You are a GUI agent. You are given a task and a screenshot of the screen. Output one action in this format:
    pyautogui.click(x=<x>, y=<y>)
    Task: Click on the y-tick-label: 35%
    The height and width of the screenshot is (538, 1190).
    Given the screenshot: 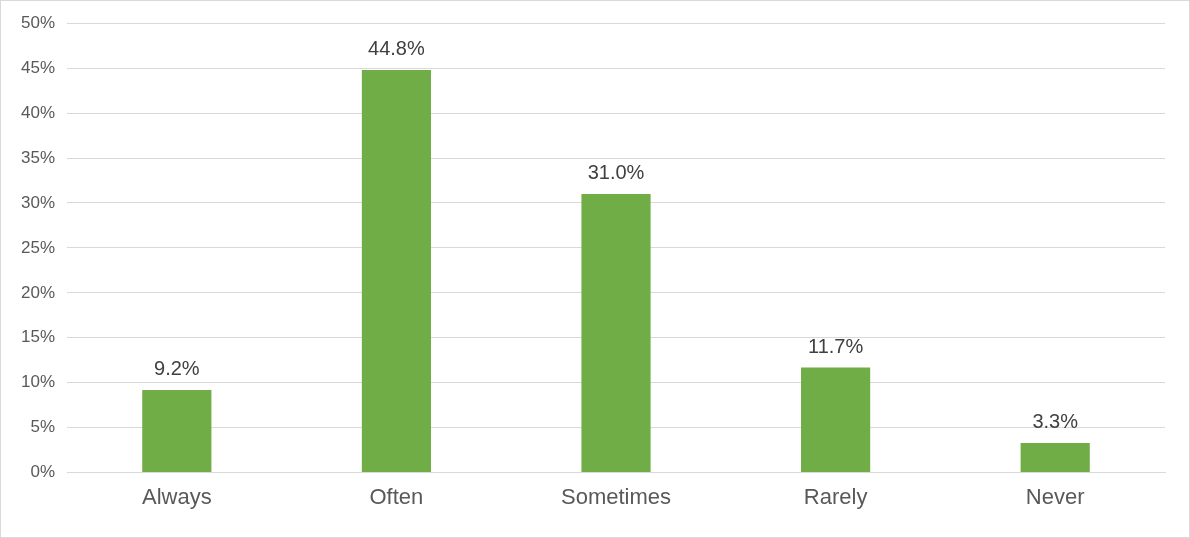 What is the action you would take?
    pyautogui.click(x=38, y=157)
    